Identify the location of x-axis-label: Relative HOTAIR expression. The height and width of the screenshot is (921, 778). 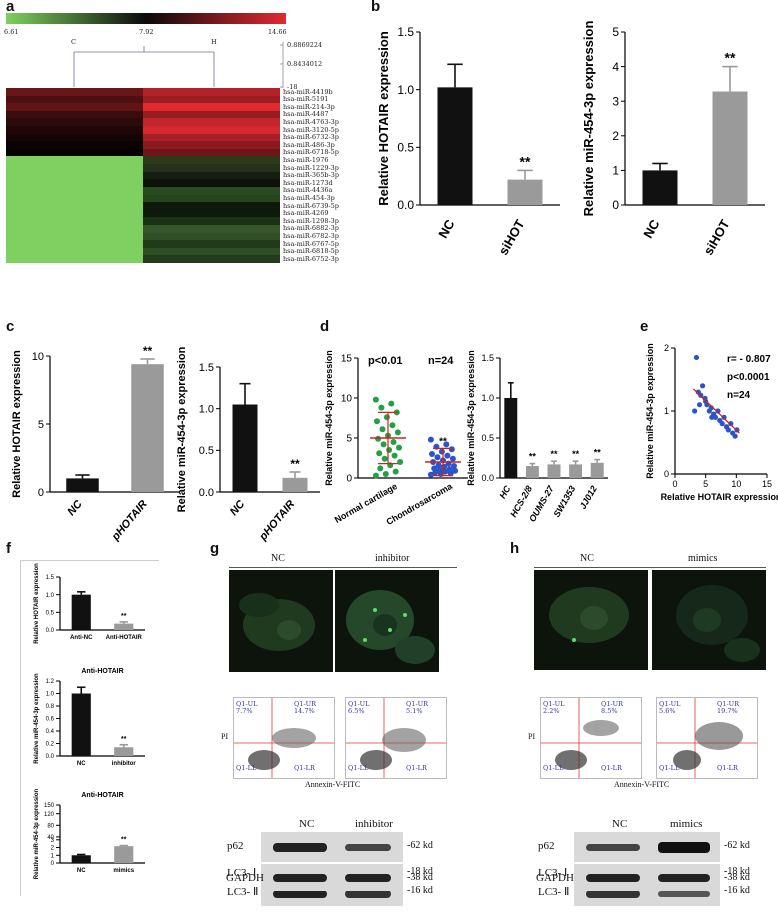
(719, 497).